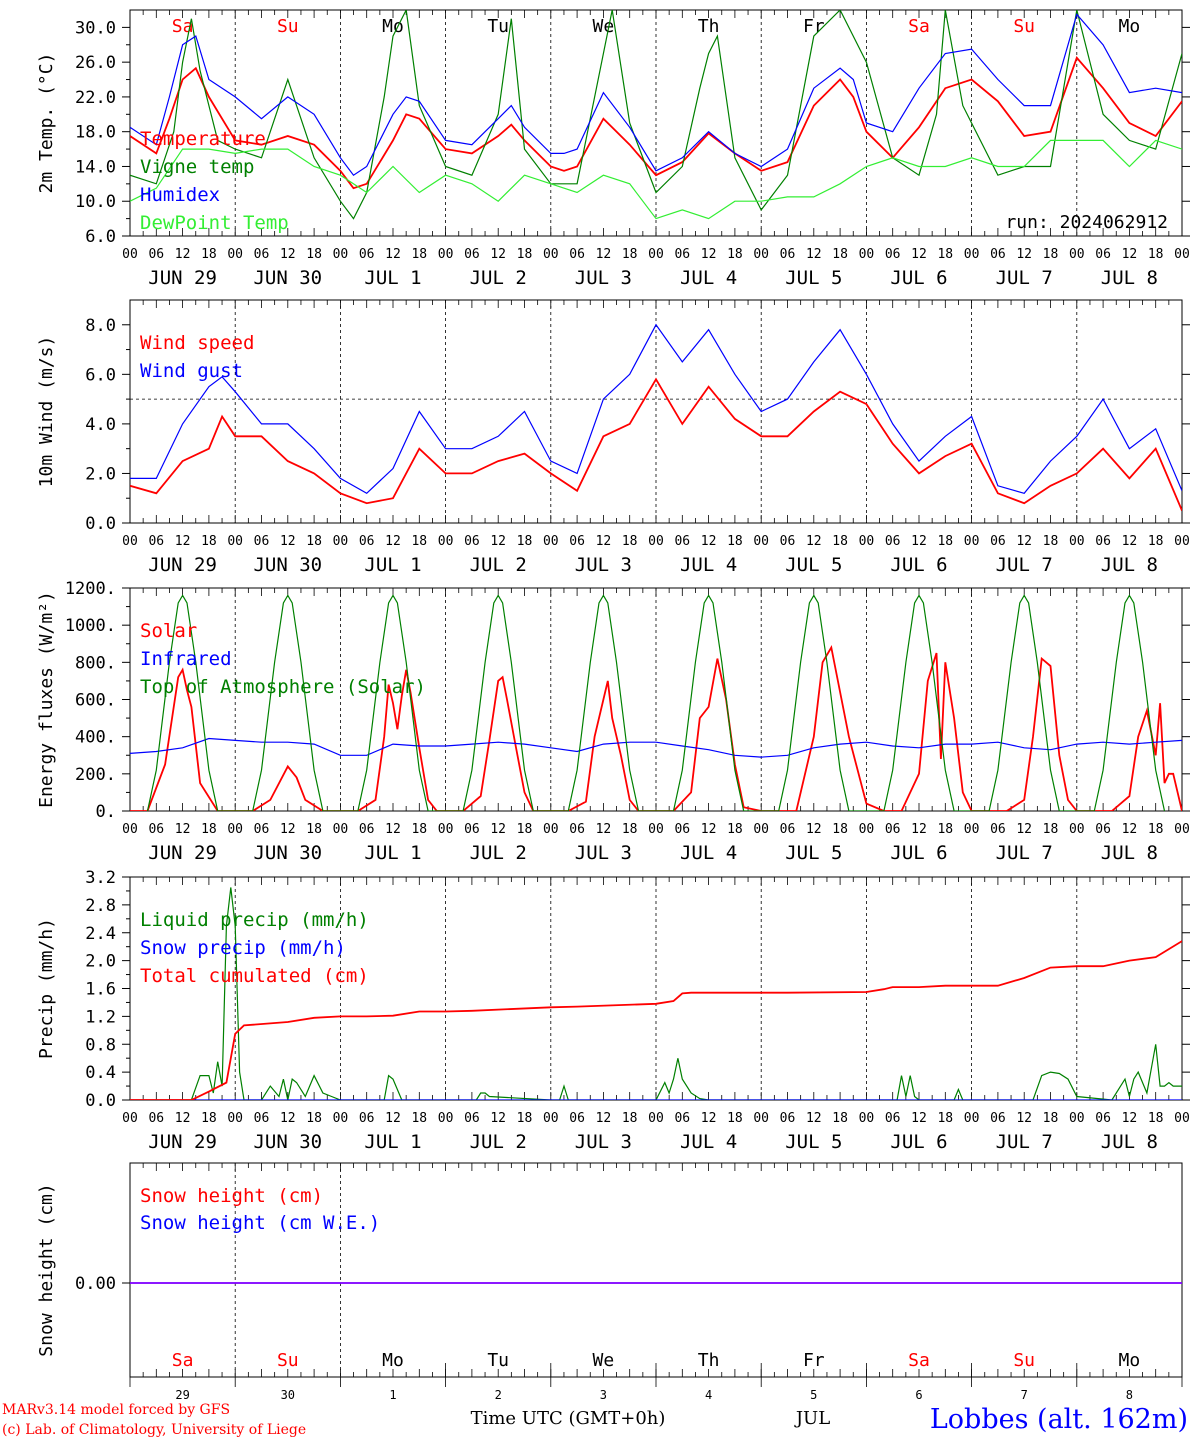  I want to click on day-name: Th, so click(709, 1360).